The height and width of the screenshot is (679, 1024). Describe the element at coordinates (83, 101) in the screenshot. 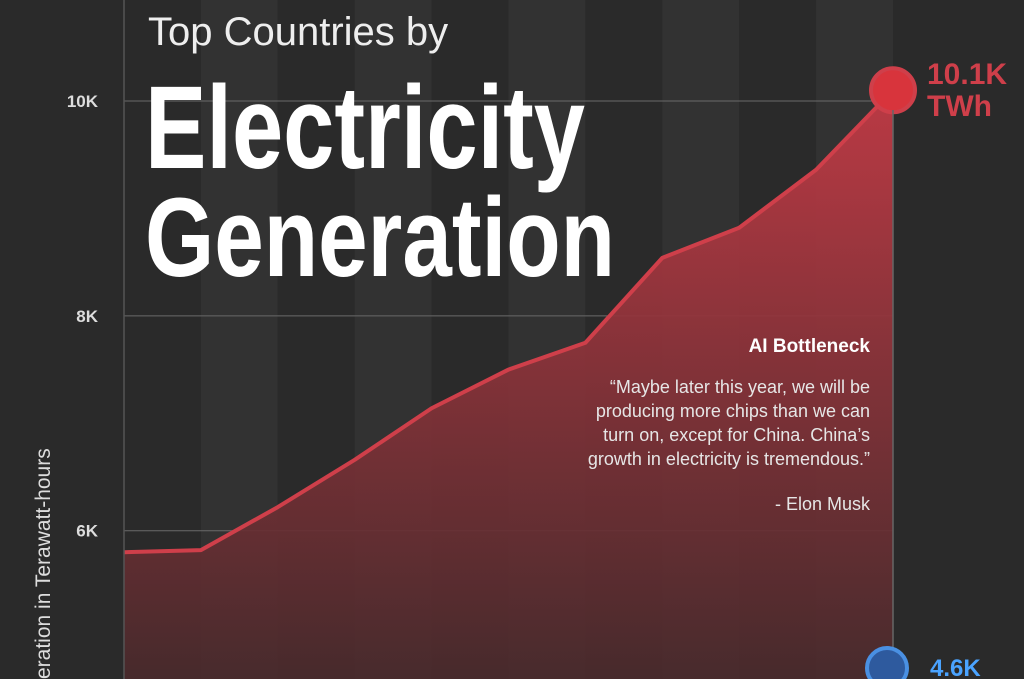

I see `y-tick-label: 10K` at that location.